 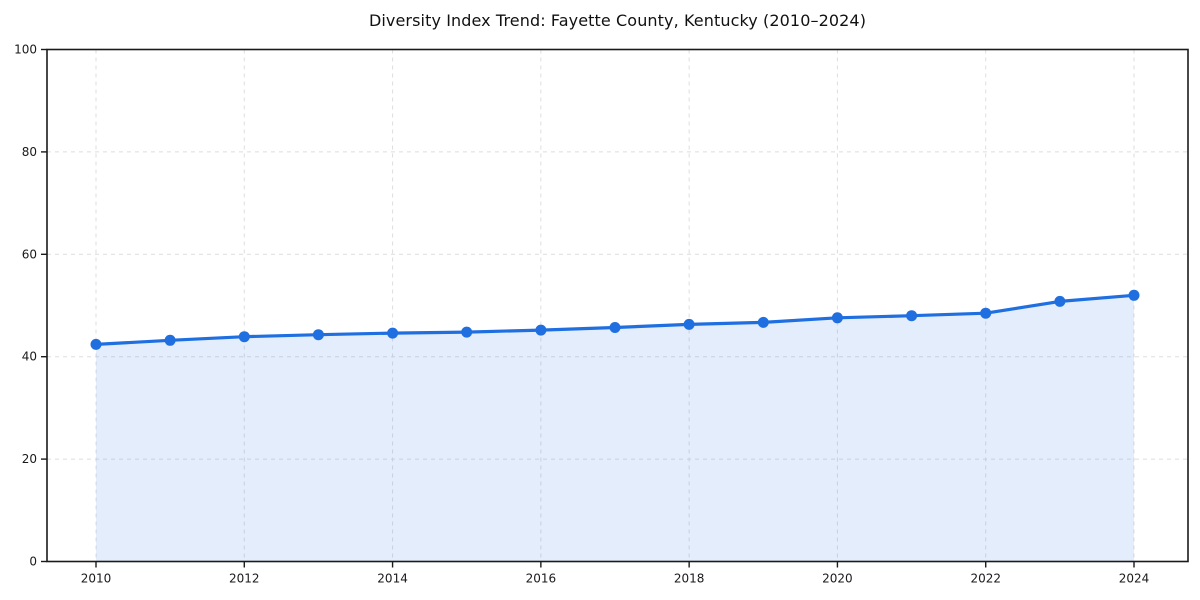 What do you see at coordinates (29, 357) in the screenshot?
I see `y-tick-label: 40` at bounding box center [29, 357].